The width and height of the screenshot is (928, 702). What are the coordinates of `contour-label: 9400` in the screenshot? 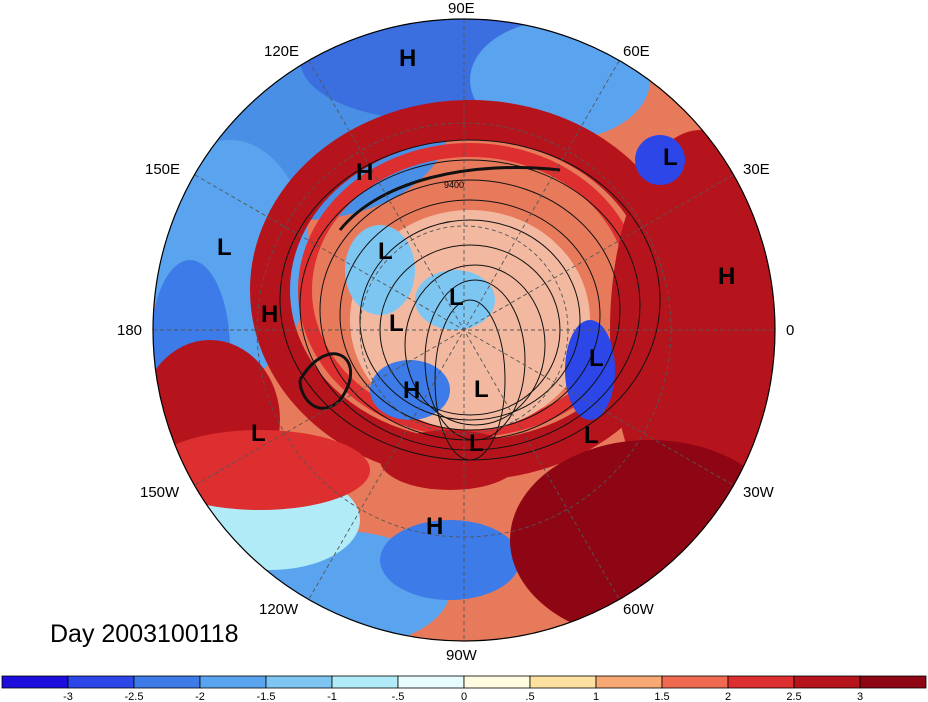 It's located at (454, 185).